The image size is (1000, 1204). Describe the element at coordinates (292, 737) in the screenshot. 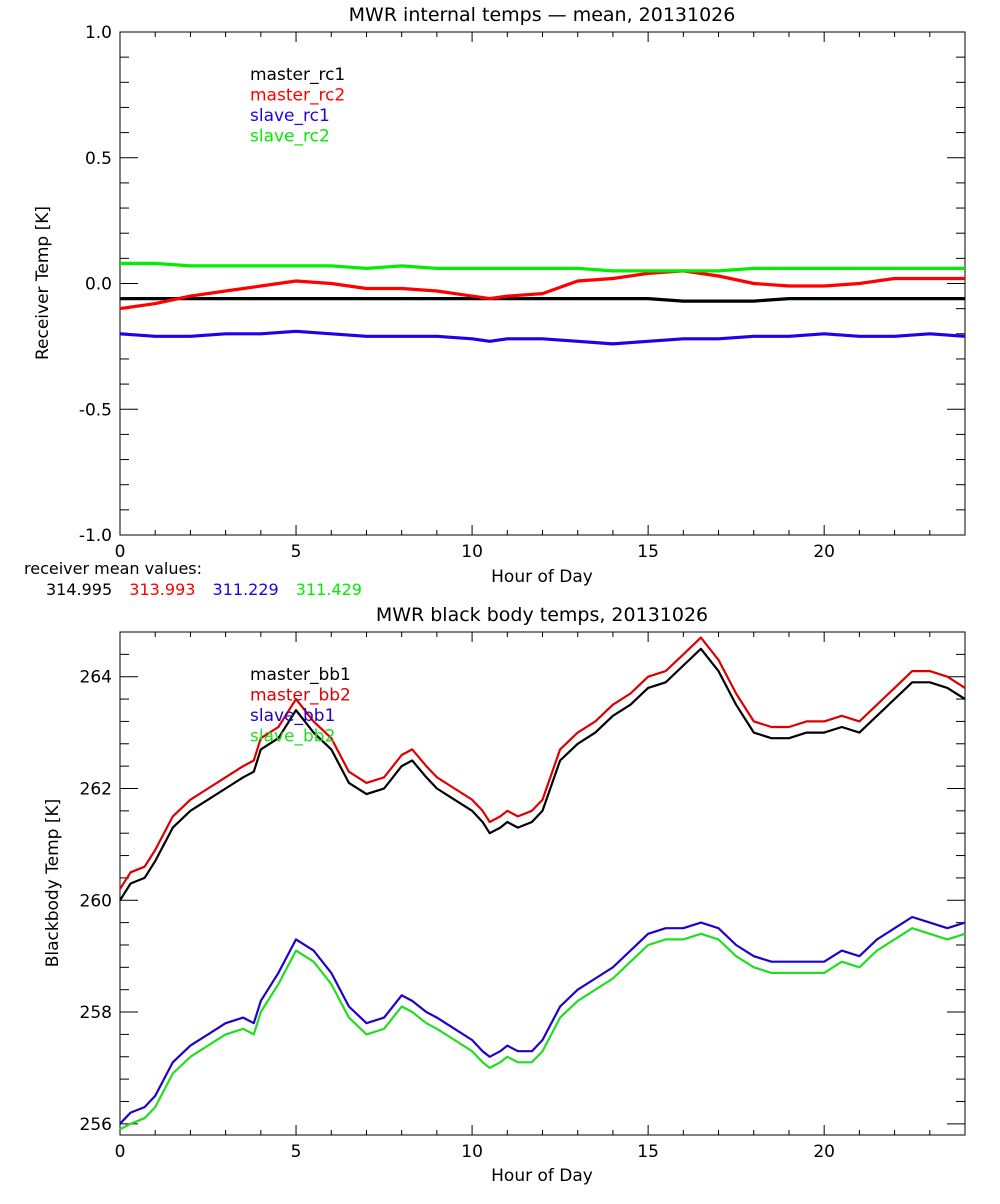

I see `legend-item-slave-bb2: slave_bb2` at that location.